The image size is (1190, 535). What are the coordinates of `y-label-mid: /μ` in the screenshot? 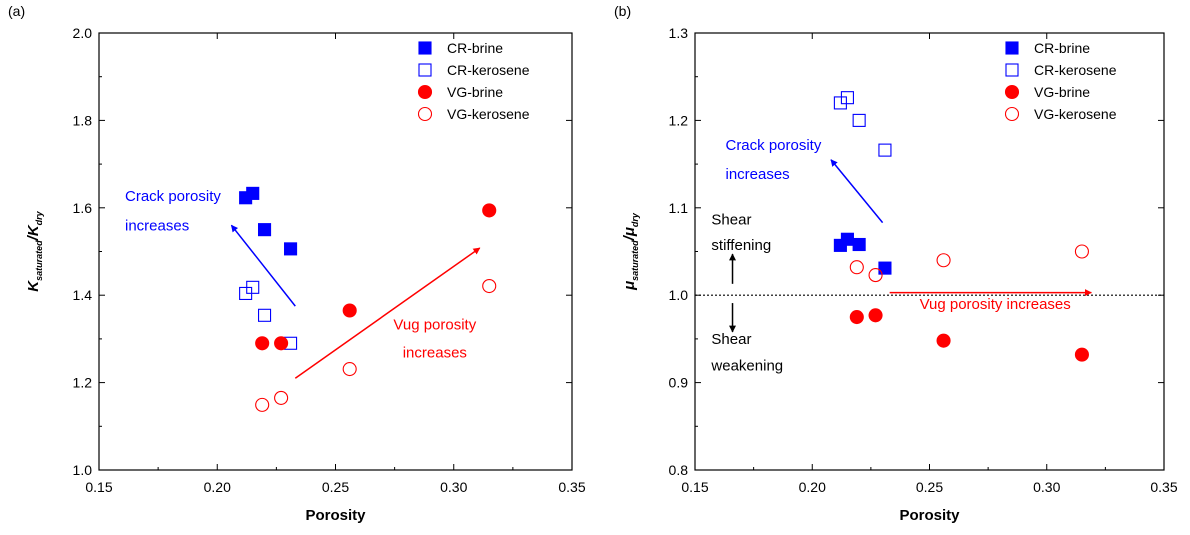 It's located at (629, 234).